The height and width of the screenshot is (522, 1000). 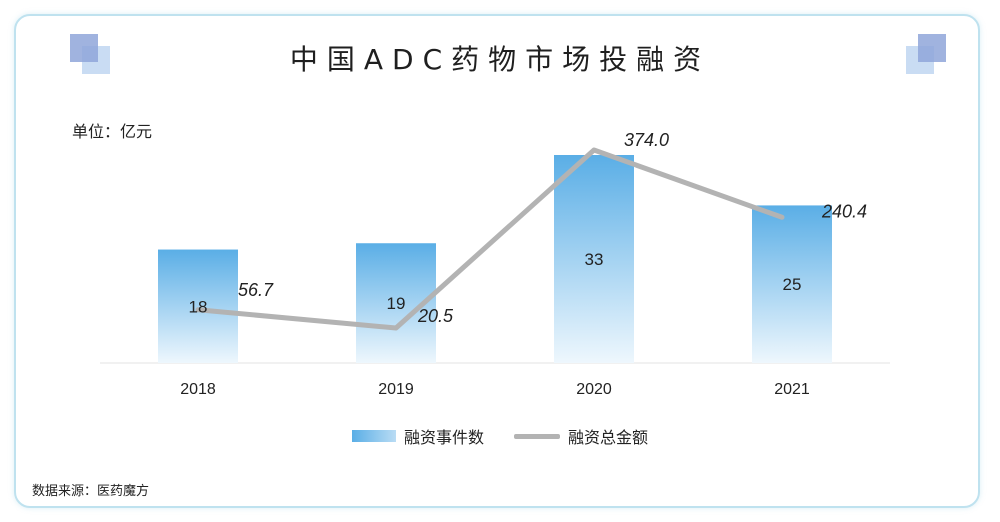 I want to click on bar-label-2019: 19, so click(x=396, y=303).